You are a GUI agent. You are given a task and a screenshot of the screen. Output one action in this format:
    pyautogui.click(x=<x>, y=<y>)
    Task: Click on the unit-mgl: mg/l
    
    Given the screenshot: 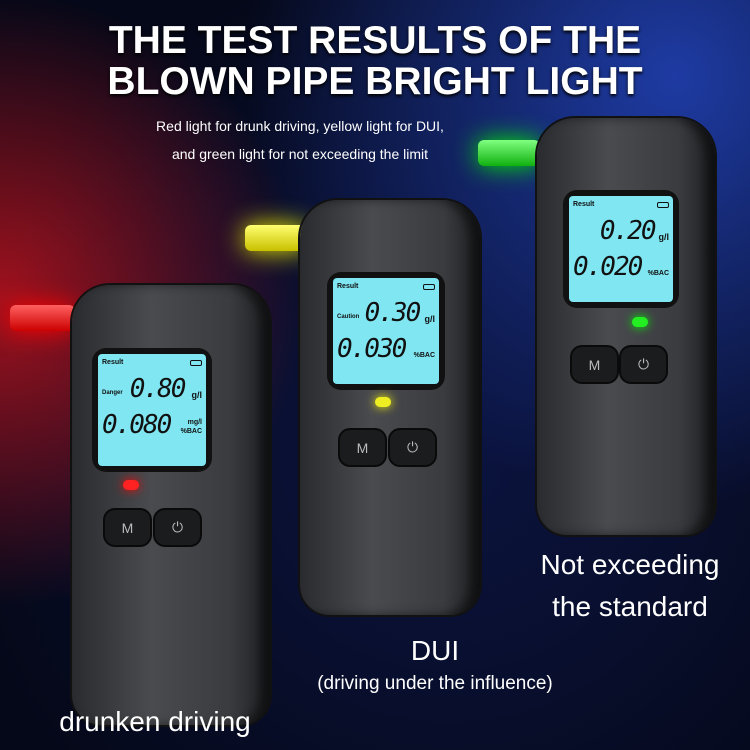 What is the action you would take?
    pyautogui.click(x=194, y=422)
    